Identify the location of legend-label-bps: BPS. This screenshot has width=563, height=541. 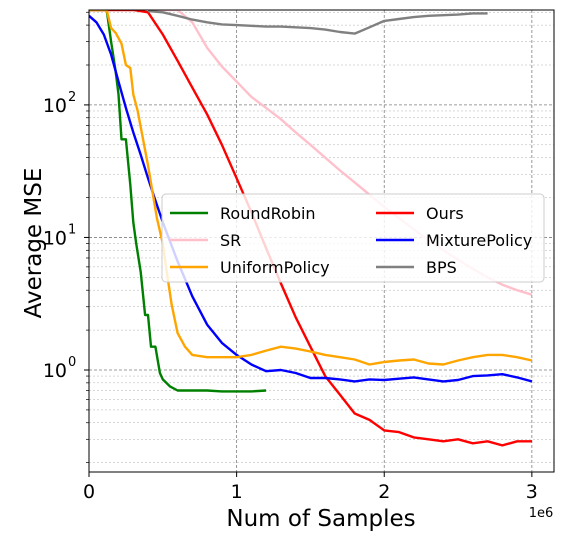
(441, 267).